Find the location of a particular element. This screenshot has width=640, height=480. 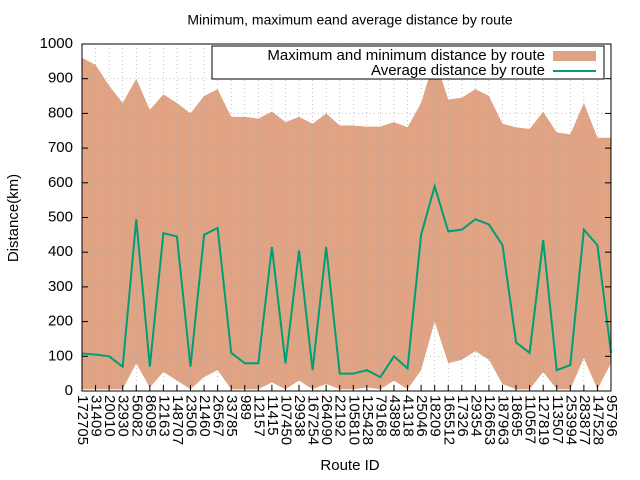

x-tick-label: 56082 is located at coordinates (136, 416).